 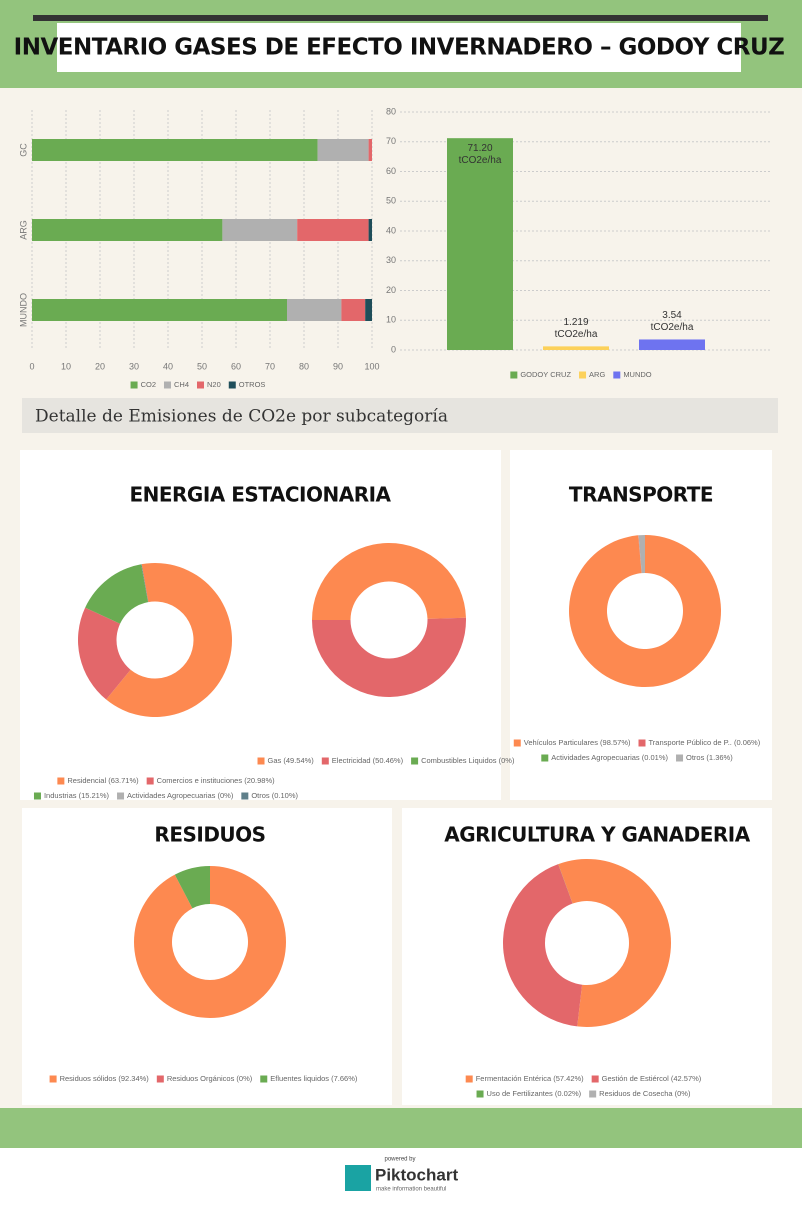 What do you see at coordinates (391, 171) in the screenshot?
I see `y-tick-label: 60` at bounding box center [391, 171].